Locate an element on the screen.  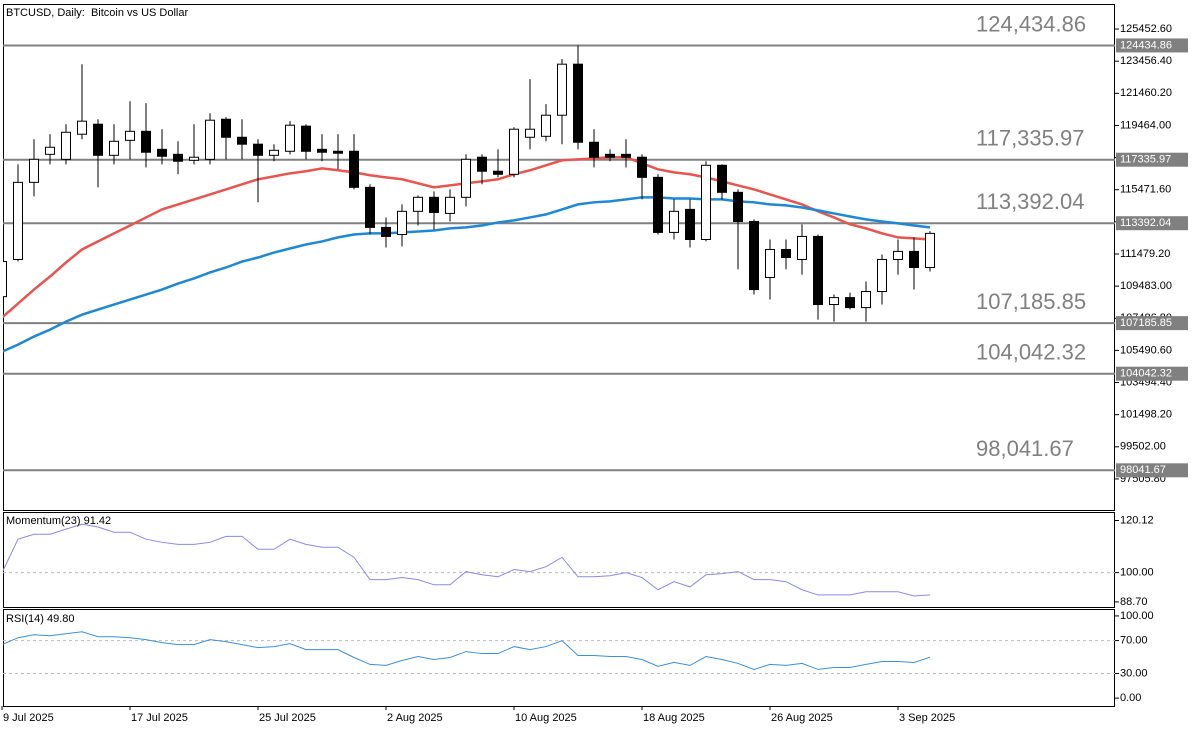
y-tick-label: 99502.00 is located at coordinates (1143, 447).